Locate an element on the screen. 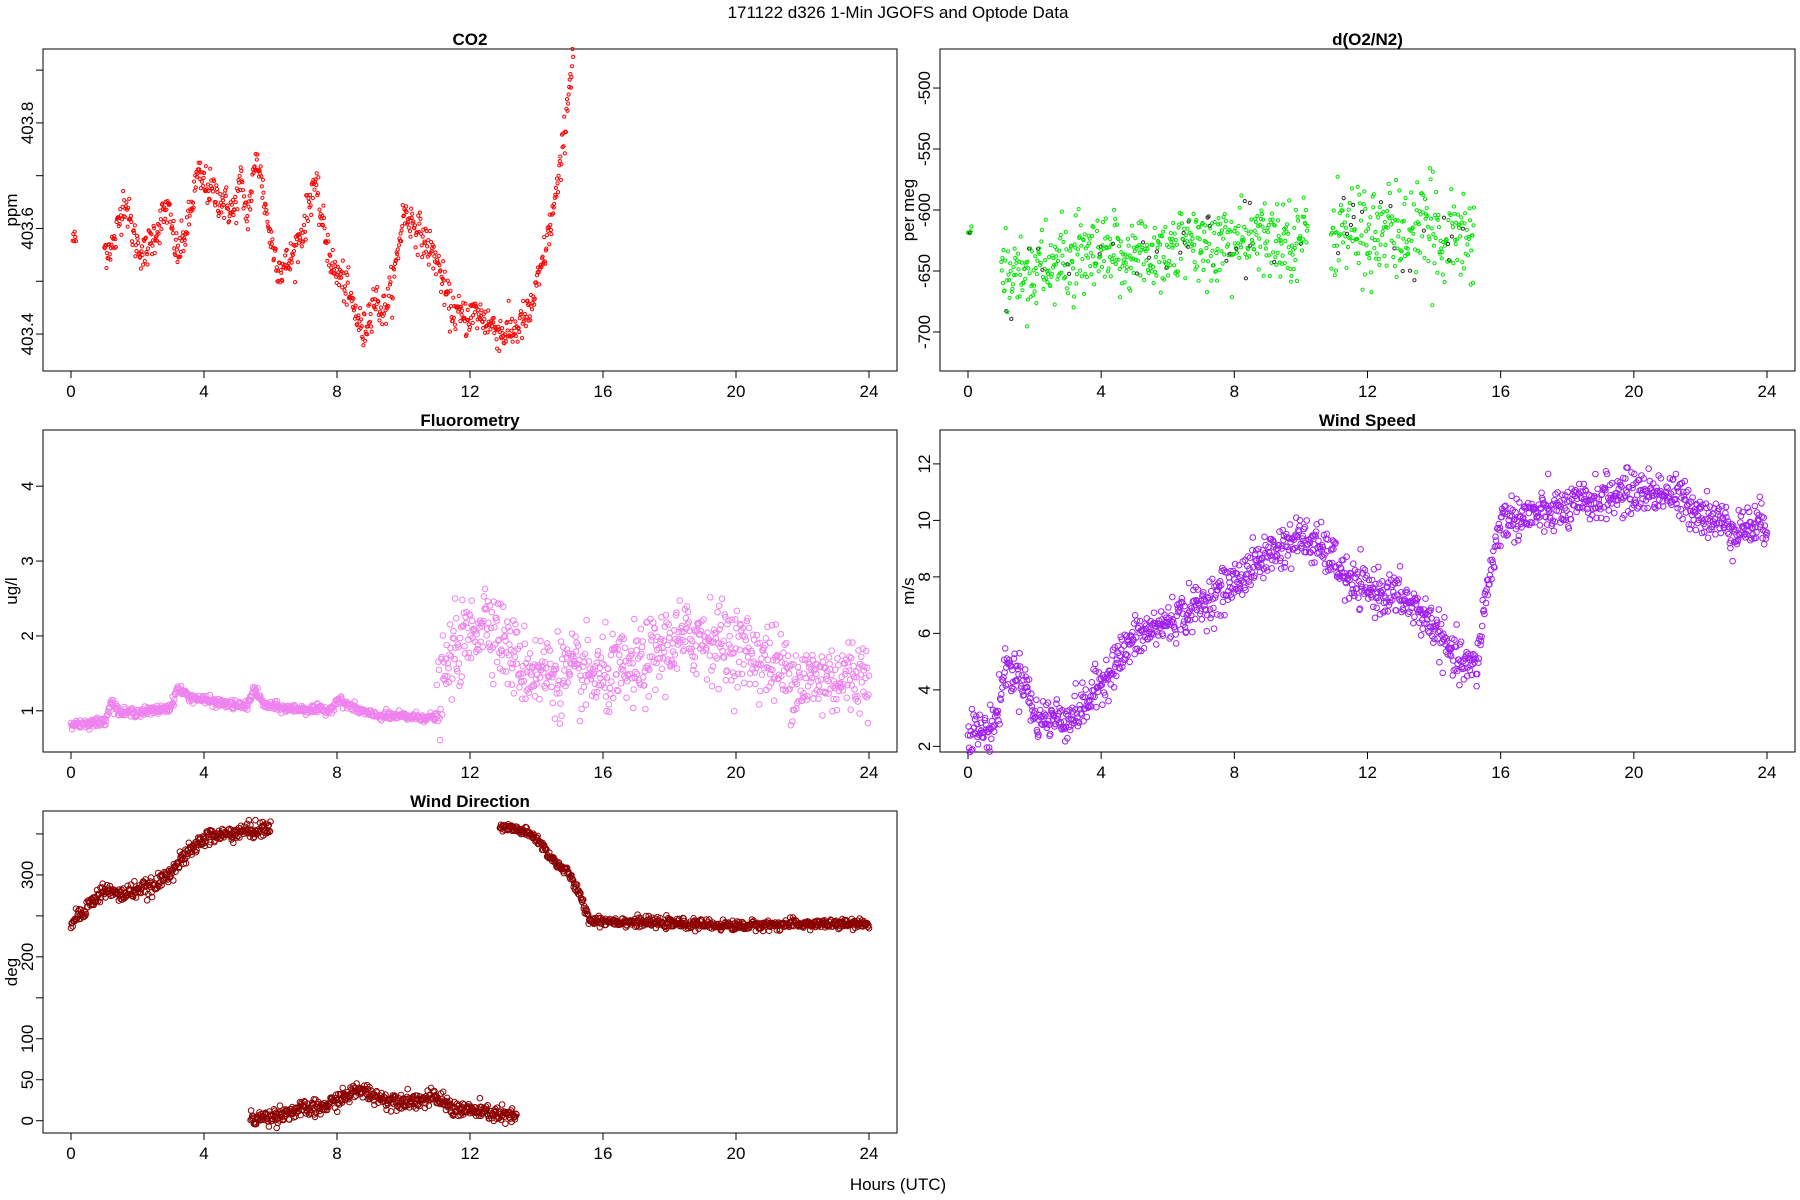 Image resolution: width=1800 pixels, height=1200 pixels. x-axis-label: Hours (UTC) is located at coordinates (898, 1184).